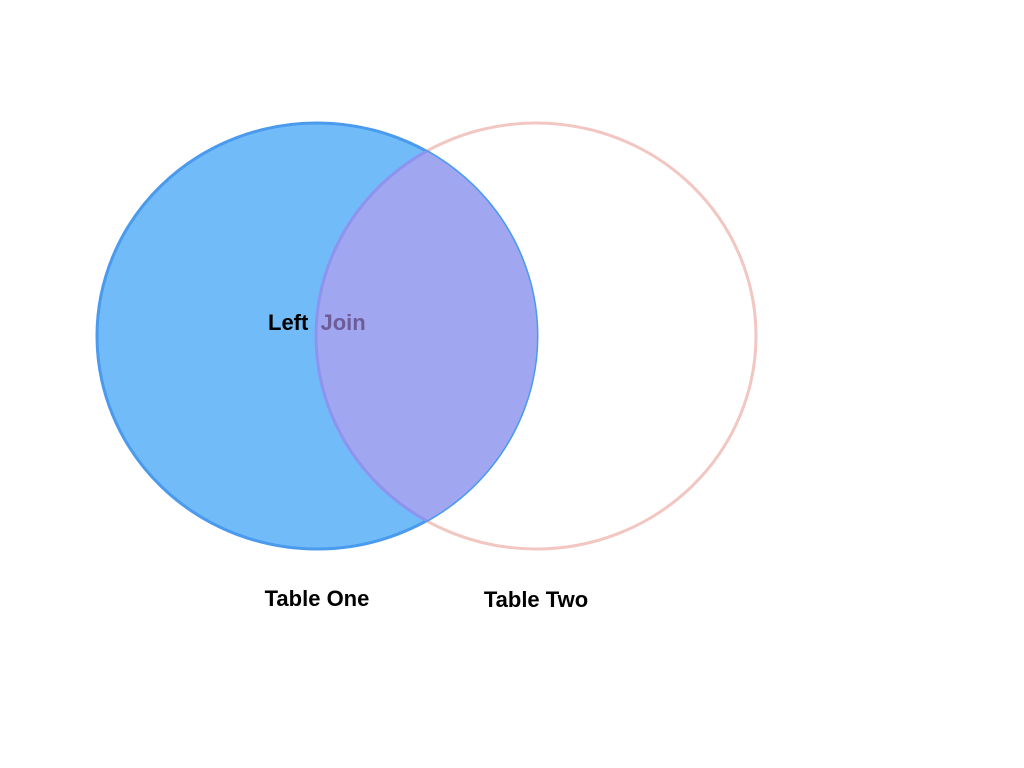 This screenshot has width=1024, height=768. I want to click on title-join-word: Join, so click(342, 322).